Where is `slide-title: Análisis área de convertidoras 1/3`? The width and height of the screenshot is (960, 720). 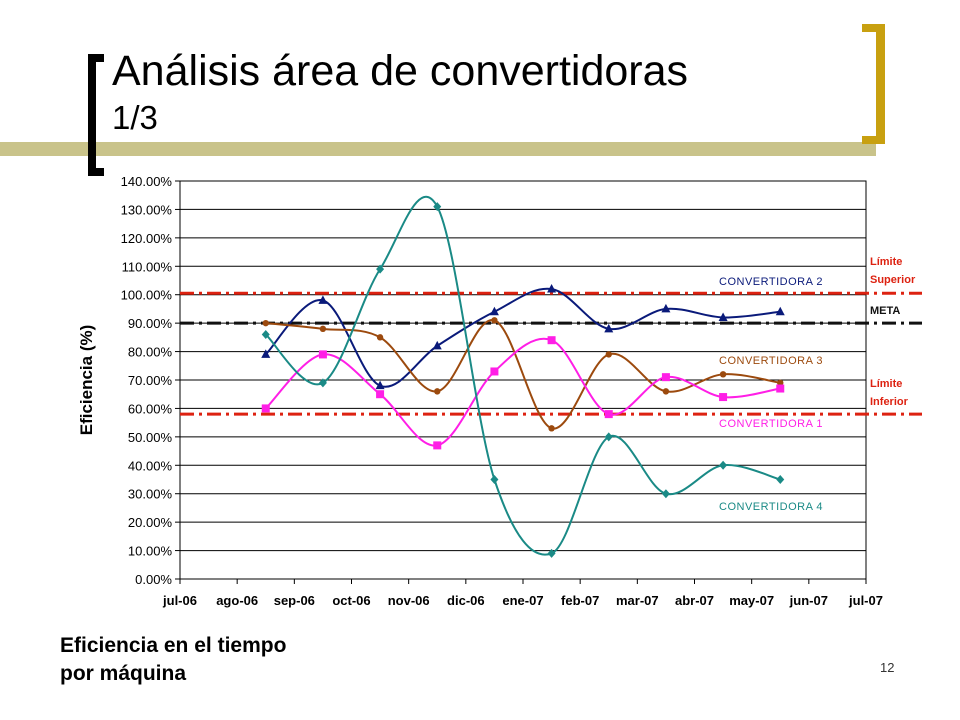 slide-title: Análisis área de convertidoras 1/3 is located at coordinates (400, 91).